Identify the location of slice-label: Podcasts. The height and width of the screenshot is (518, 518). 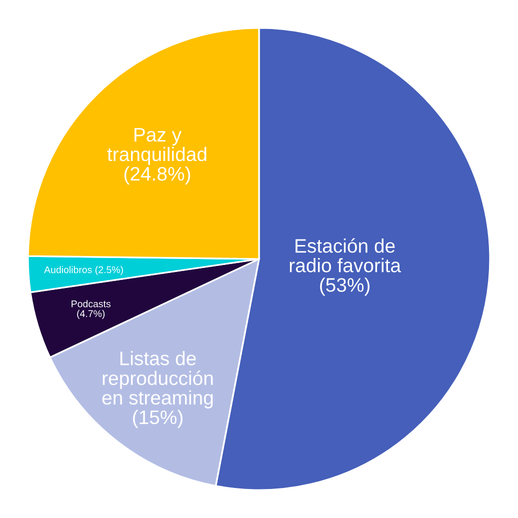
(91, 304).